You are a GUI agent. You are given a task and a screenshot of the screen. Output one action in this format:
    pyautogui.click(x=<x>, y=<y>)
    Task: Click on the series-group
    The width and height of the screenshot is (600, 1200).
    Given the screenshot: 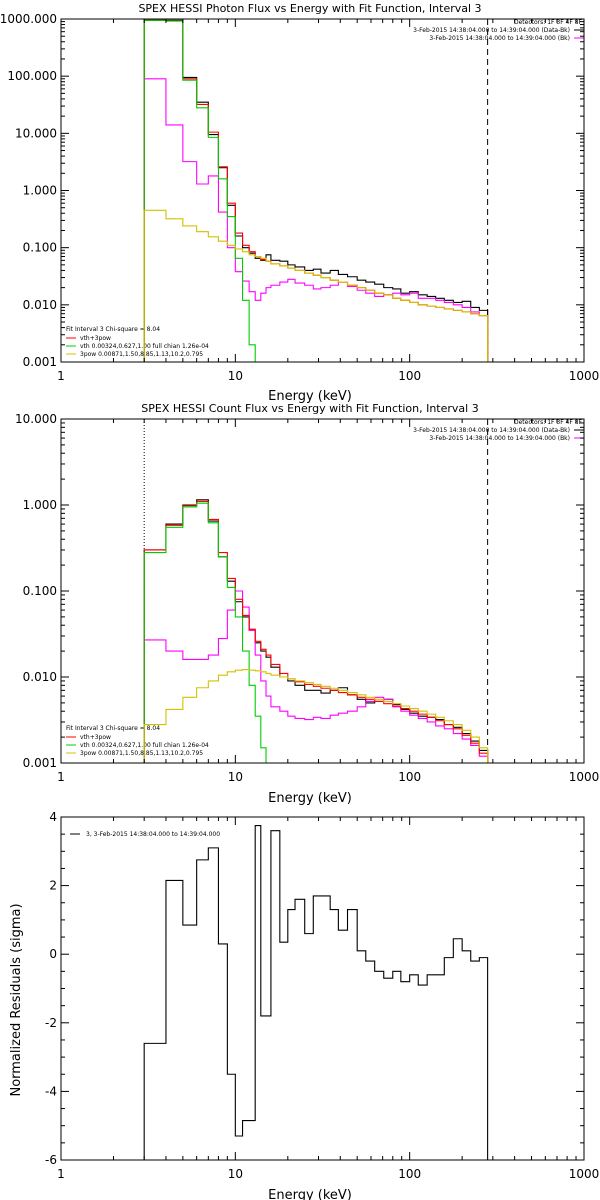 What is the action you would take?
    pyautogui.click(x=316, y=631)
    